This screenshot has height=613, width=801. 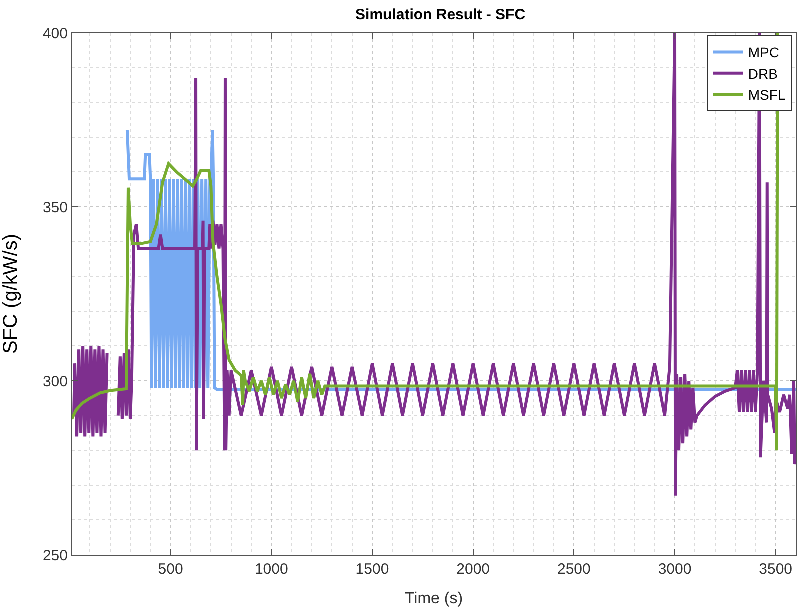 I want to click on x-tick-label: 3500, so click(x=776, y=569).